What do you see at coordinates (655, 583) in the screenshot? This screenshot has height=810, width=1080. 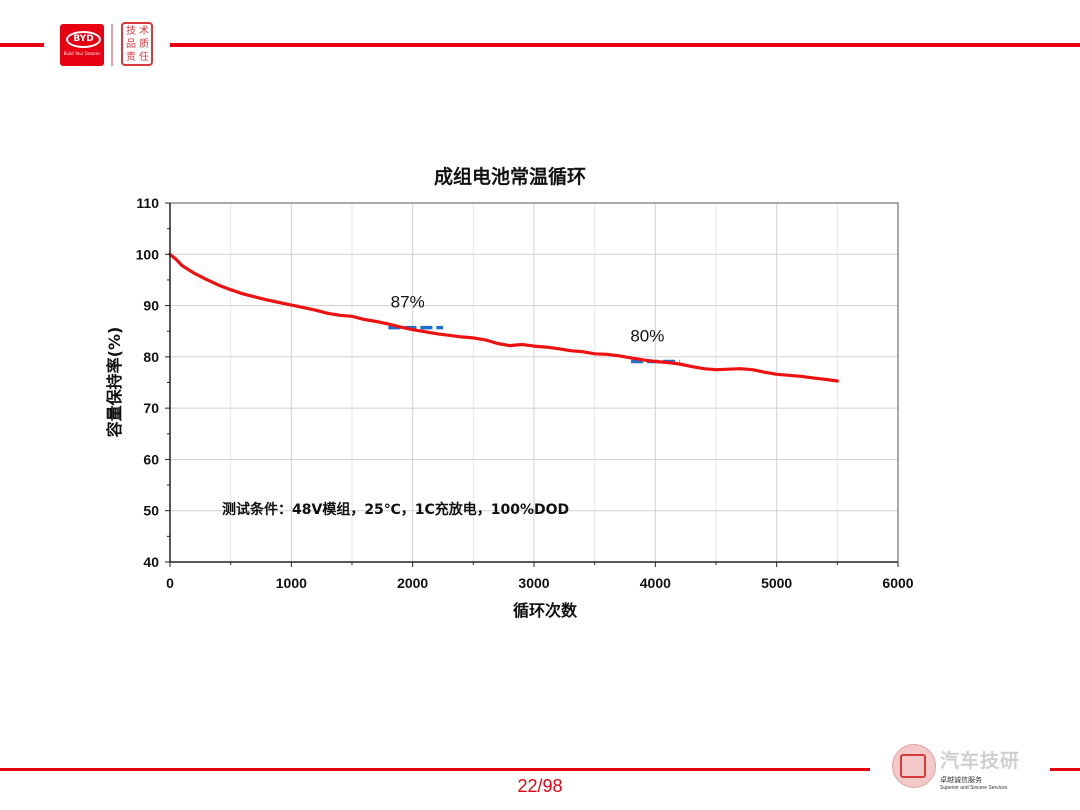 I see `x-tick-label: 4000` at bounding box center [655, 583].